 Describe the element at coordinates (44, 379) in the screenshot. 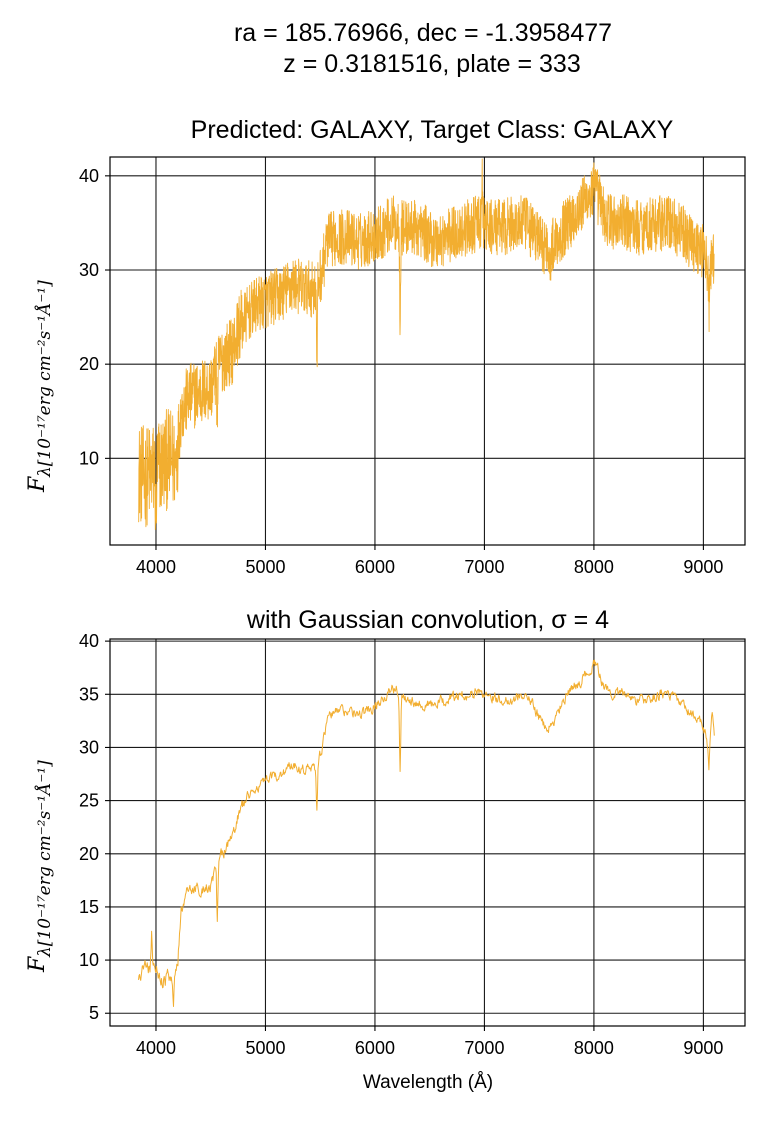

I see `raw-y-label-sub: λ[10⁻¹⁷erg cm⁻²s⁻¹Å⁻¹]` at that location.